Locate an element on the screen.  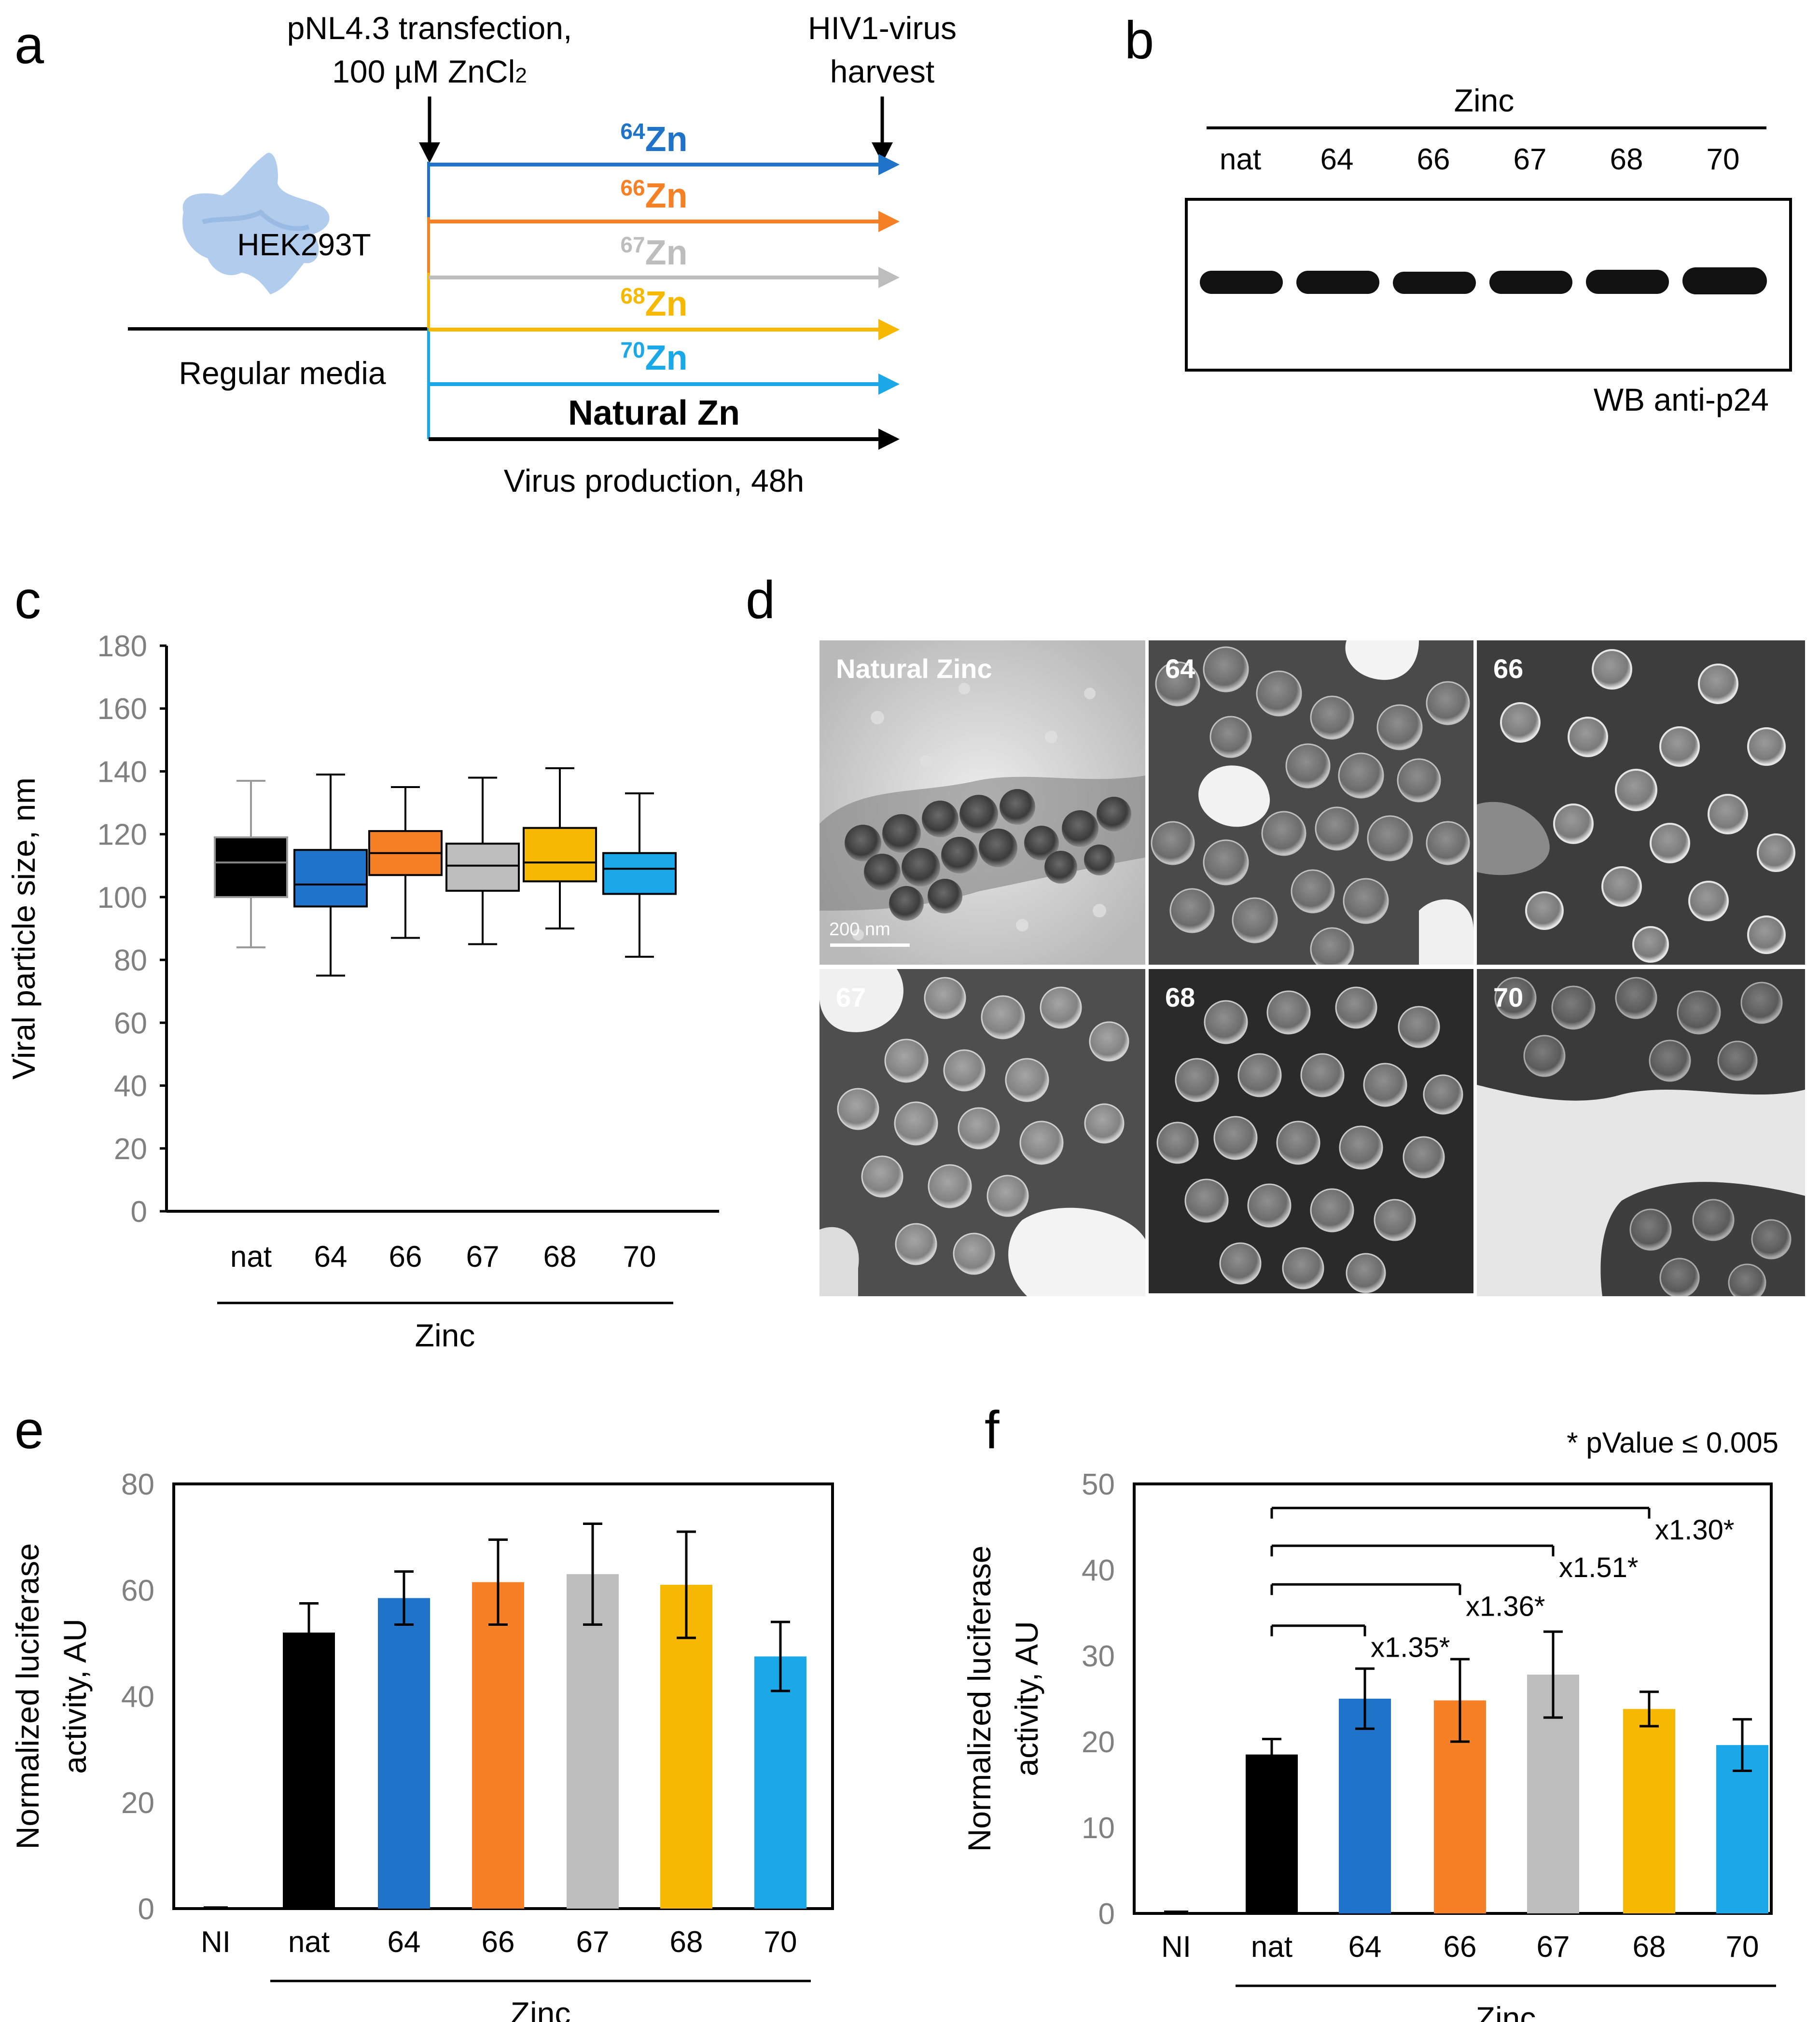
tem-image-66: 66 is located at coordinates (1641, 802).